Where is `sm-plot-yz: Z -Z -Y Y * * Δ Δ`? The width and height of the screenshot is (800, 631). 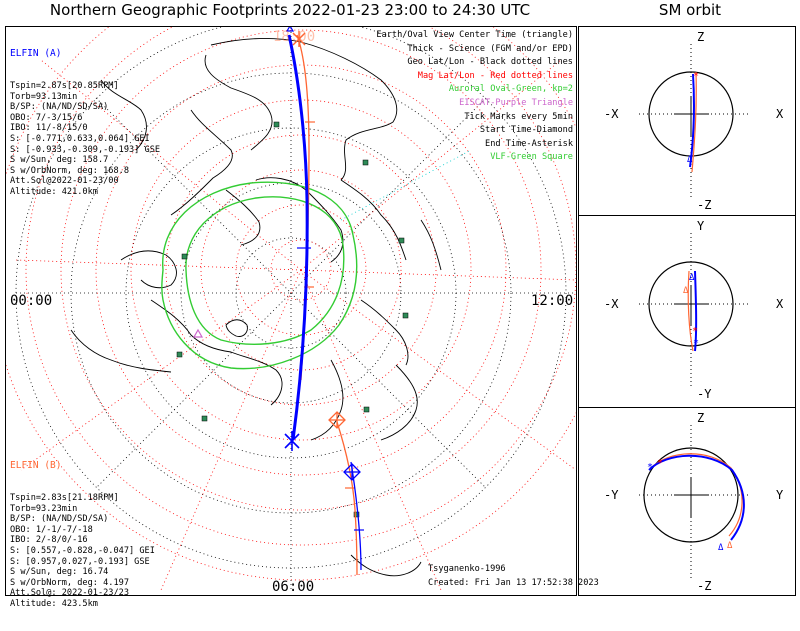 sm-plot-yz: Z -Z -Y Y * * Δ Δ is located at coordinates (694, 502).